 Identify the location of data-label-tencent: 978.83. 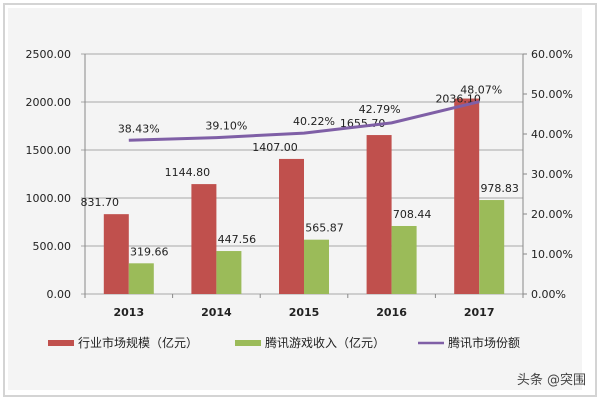
(499, 188).